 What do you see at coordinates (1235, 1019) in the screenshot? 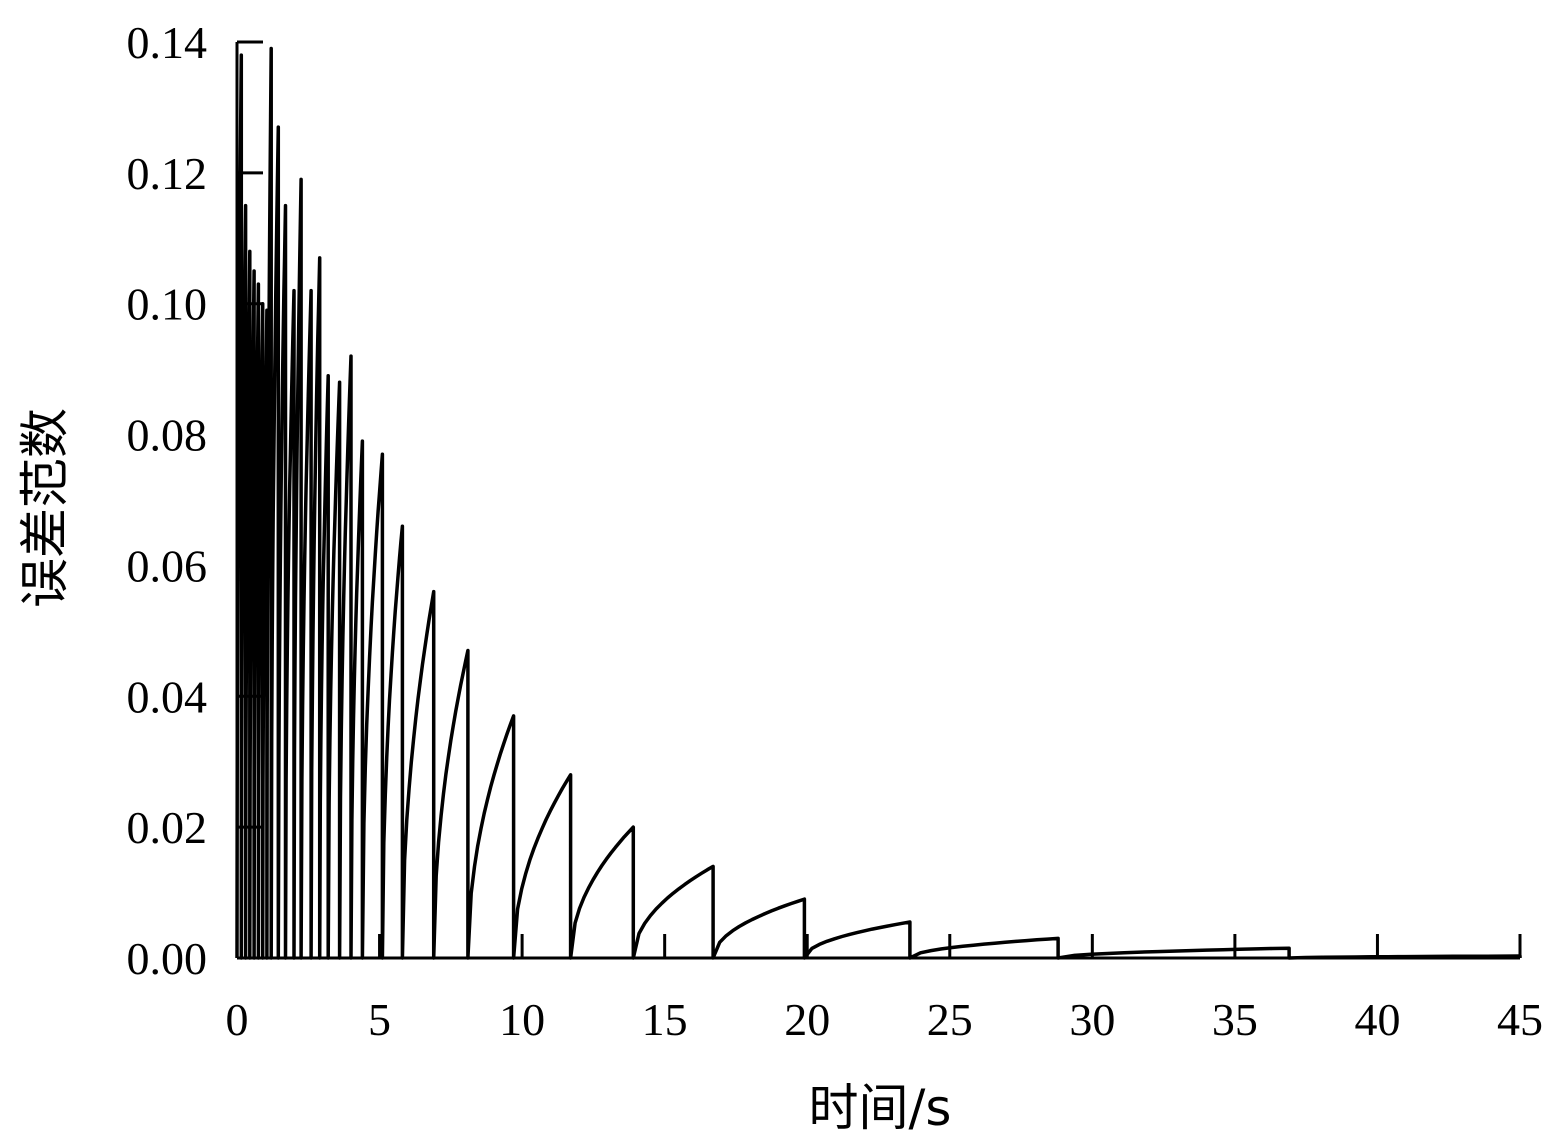
I see `x-tick-label: 35` at bounding box center [1235, 1019].